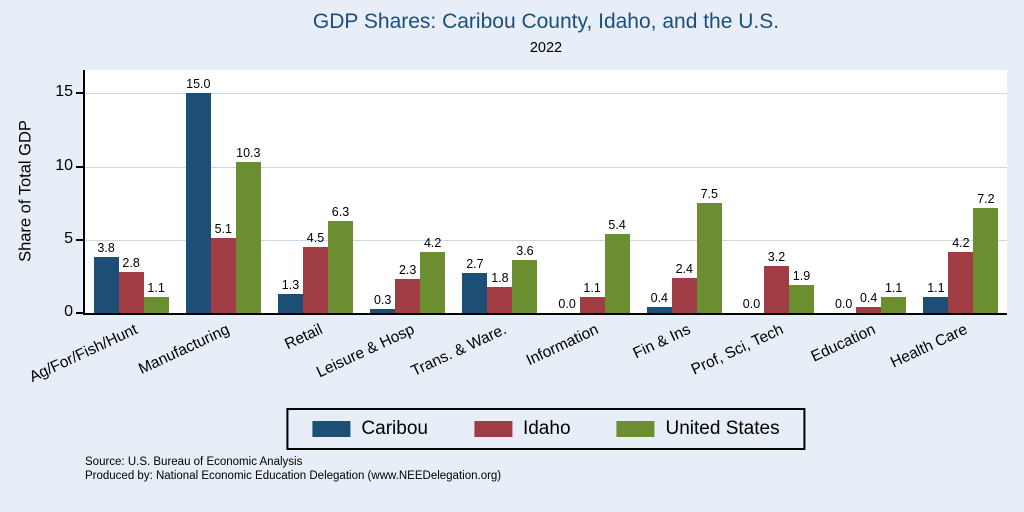 Image resolution: width=1024 pixels, height=512 pixels. Describe the element at coordinates (722, 428) in the screenshot. I see `legend-label: United States` at that location.